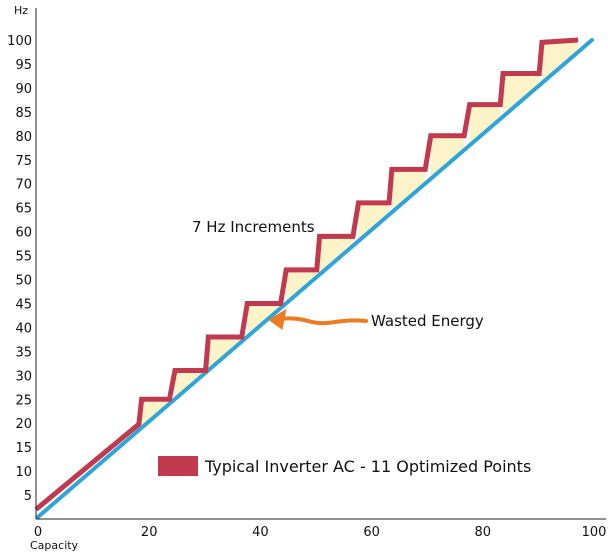  What do you see at coordinates (23, 304) in the screenshot?
I see `y-tick-label: 45` at bounding box center [23, 304].